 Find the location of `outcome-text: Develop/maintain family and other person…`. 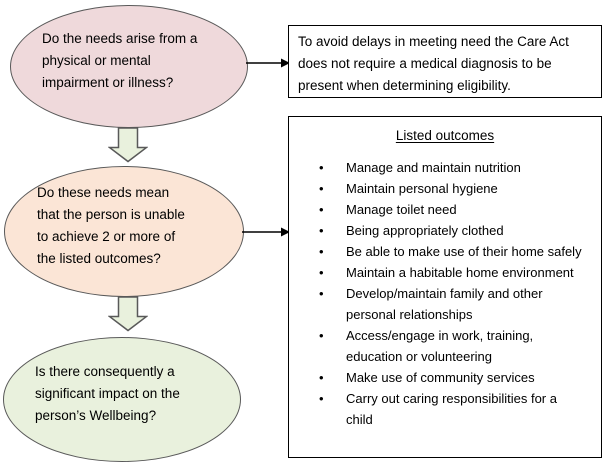

outcome-text: Develop/maintain family and other person… is located at coordinates (444, 304).